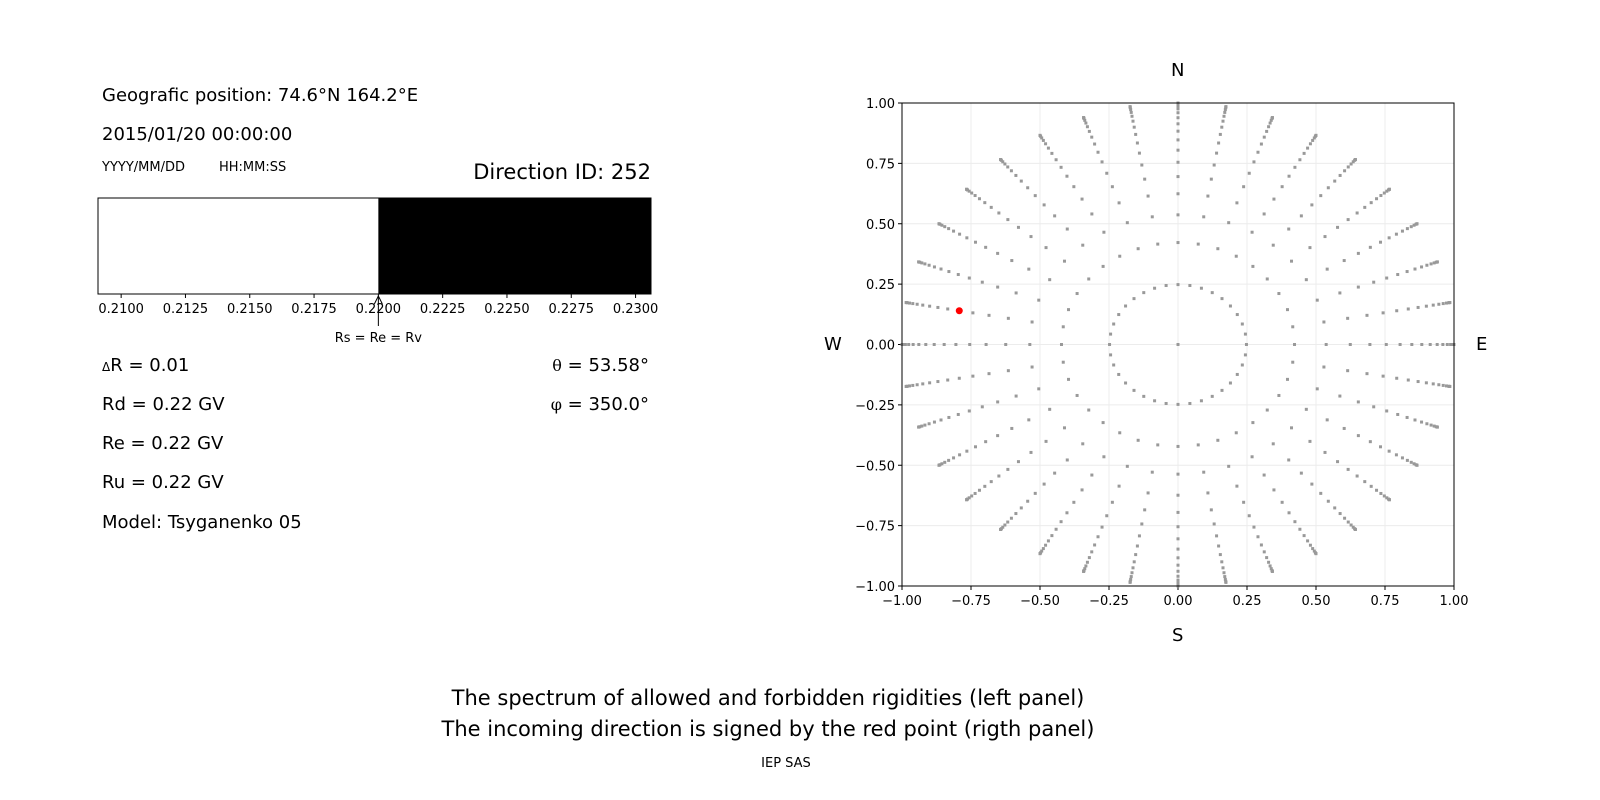 The width and height of the screenshot is (1600, 800). What do you see at coordinates (562, 172) in the screenshot?
I see `direction-id: Direction ID: 252` at bounding box center [562, 172].